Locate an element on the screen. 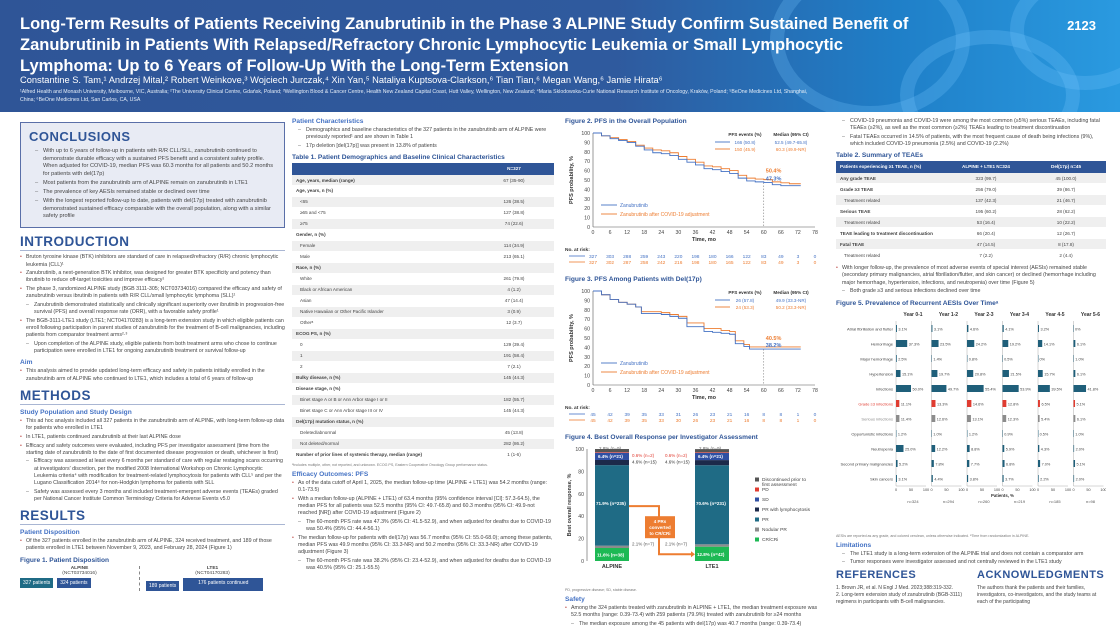  table-row: Serious TEAE 195 (60.2) 28 (62.2) is located at coordinates (971, 211).